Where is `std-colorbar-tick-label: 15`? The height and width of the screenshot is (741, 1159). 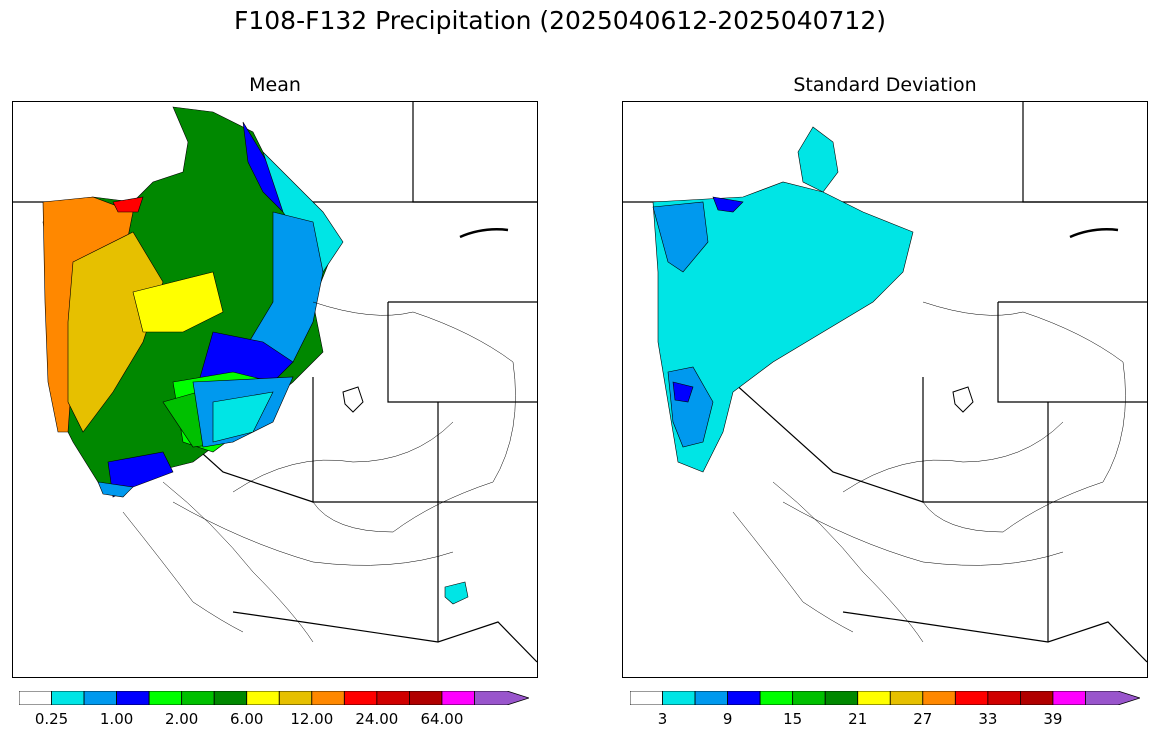
std-colorbar-tick-label: 15 is located at coordinates (793, 719).